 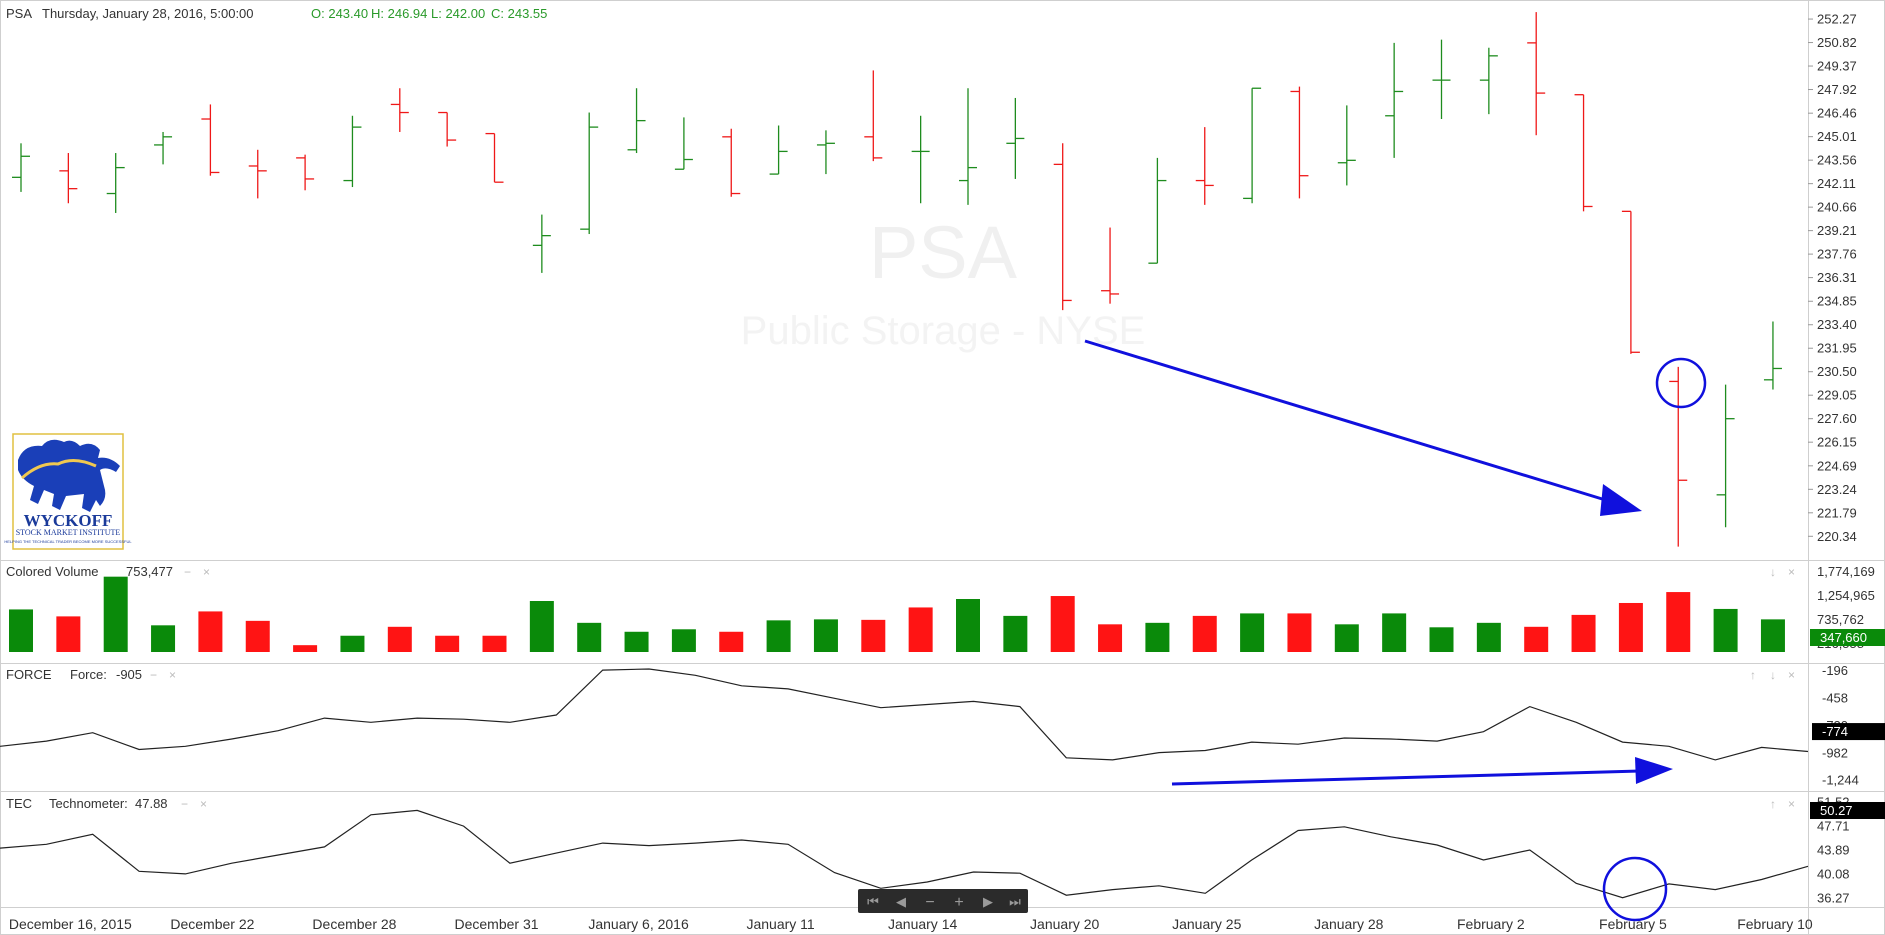 I want to click on nav-last-icon: ⏭, so click(x=1015, y=901).